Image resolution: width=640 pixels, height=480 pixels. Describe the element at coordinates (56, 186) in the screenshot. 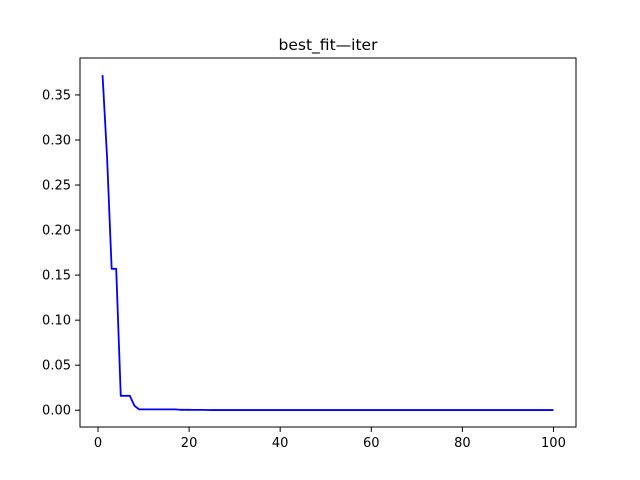

I see `y-tick-label: 0.25` at that location.